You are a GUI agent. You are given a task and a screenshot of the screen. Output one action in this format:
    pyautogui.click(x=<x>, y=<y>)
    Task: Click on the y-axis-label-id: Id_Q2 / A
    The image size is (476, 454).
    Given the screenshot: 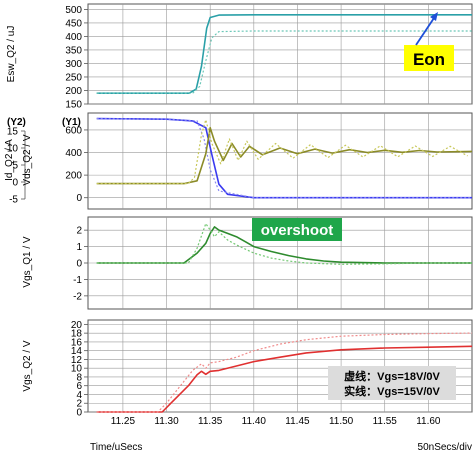 What is the action you would take?
    pyautogui.click(x=9, y=160)
    